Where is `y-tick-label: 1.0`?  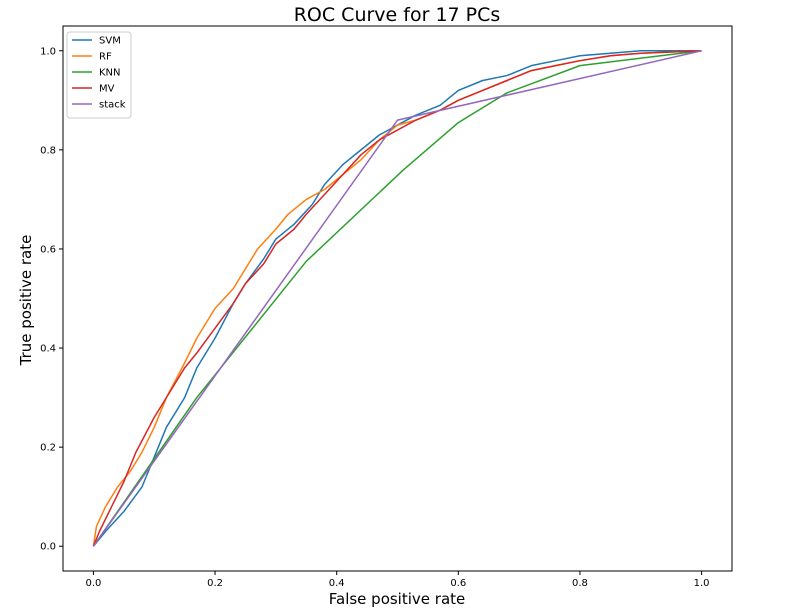
y-tick-label: 1.0 is located at coordinates (48, 51).